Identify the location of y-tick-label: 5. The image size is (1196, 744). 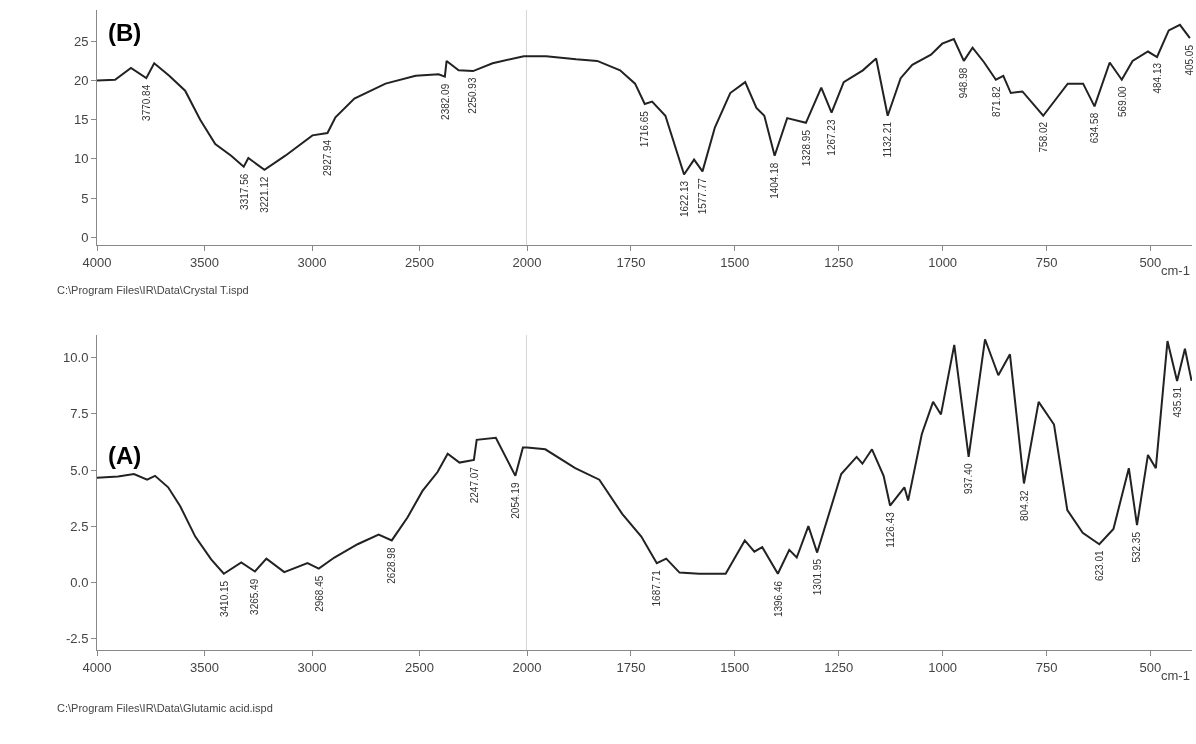
(85, 198).